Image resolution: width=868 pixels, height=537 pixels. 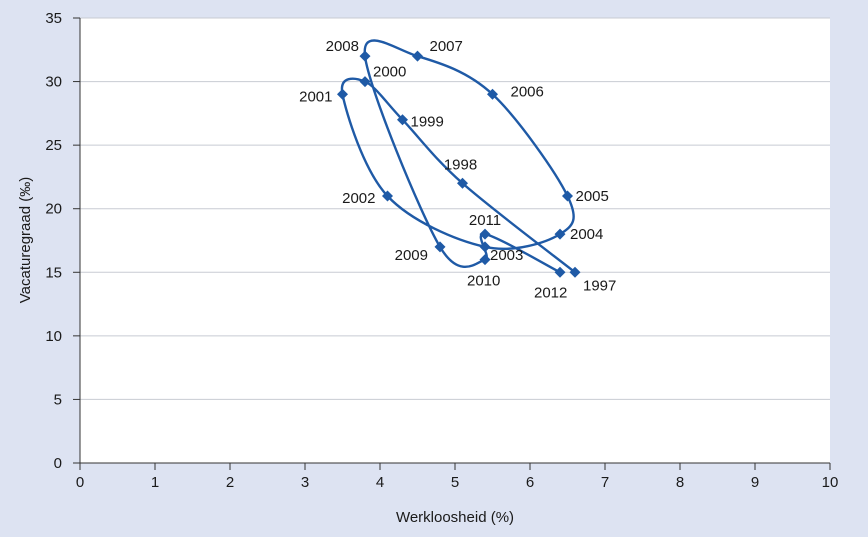 What do you see at coordinates (53, 82) in the screenshot?
I see `y-tick-label: 30` at bounding box center [53, 82].